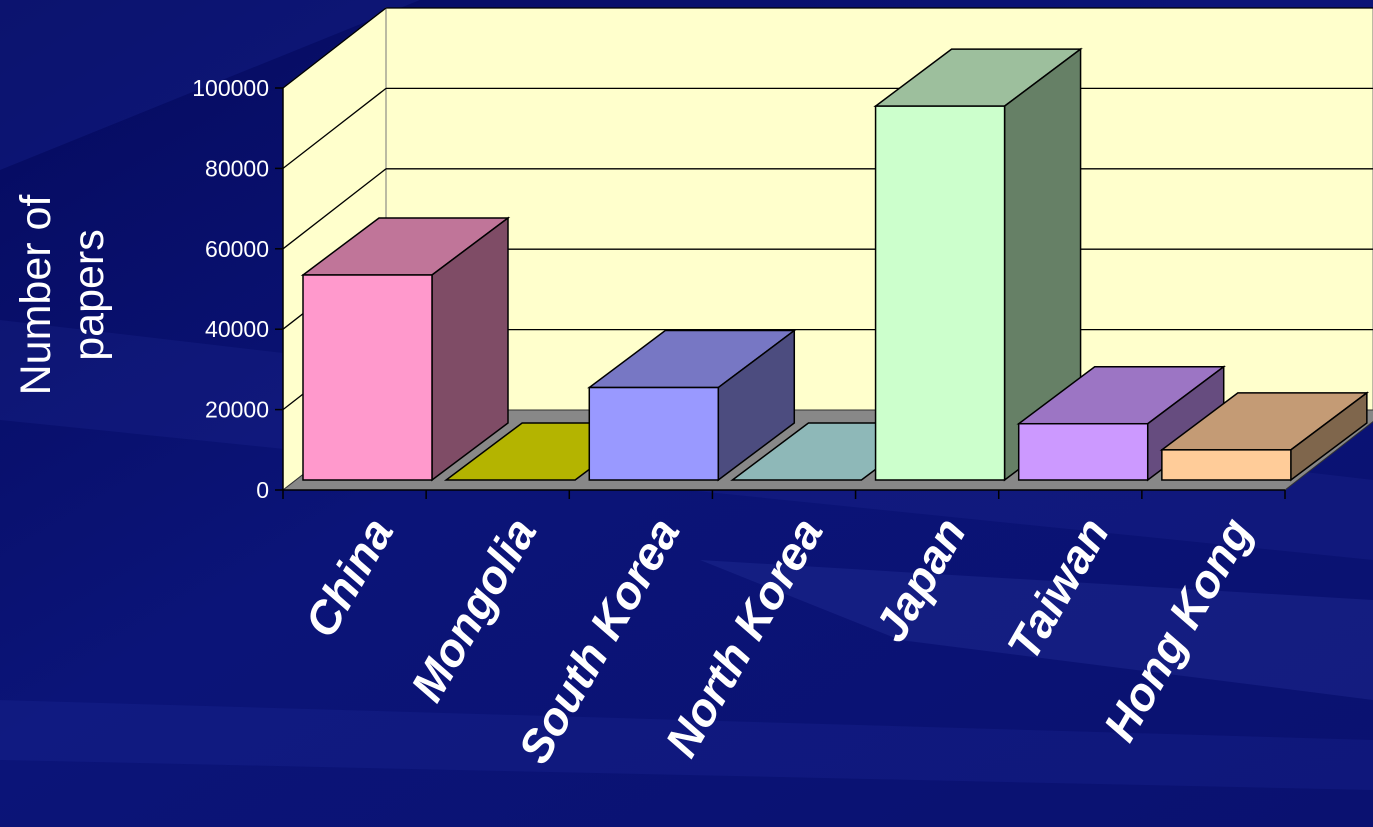 Image resolution: width=1373 pixels, height=827 pixels. I want to click on y-tick-label: 0, so click(262, 490).